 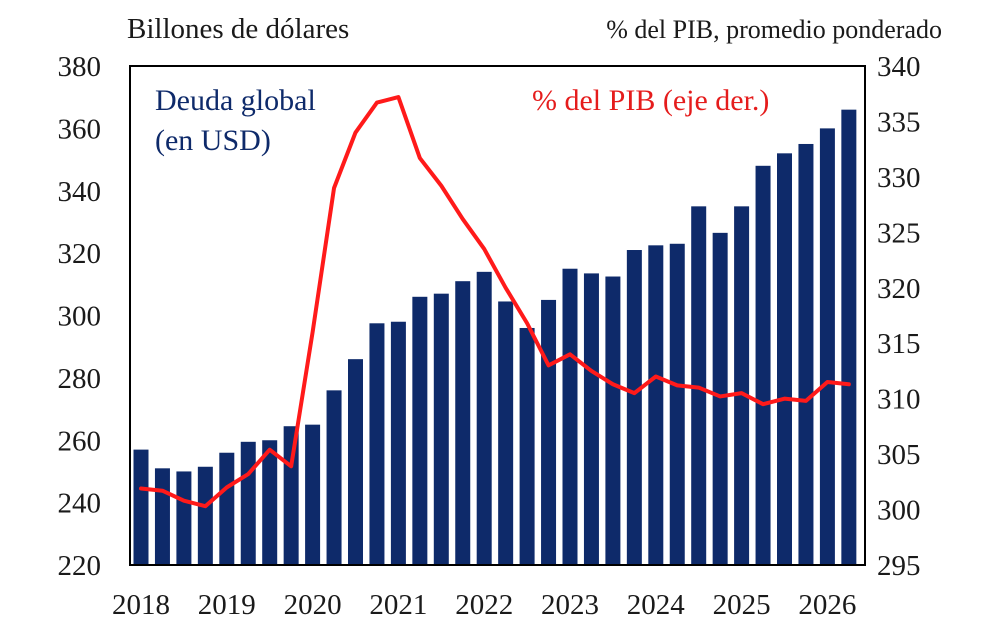 What do you see at coordinates (899, 178) in the screenshot?
I see `right-tick-330: 330` at bounding box center [899, 178].